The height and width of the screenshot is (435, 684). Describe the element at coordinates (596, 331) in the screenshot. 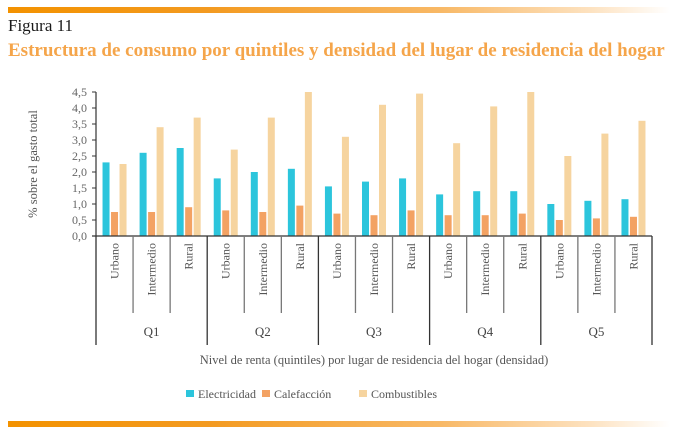

I see `group-label-q5: Q5` at that location.